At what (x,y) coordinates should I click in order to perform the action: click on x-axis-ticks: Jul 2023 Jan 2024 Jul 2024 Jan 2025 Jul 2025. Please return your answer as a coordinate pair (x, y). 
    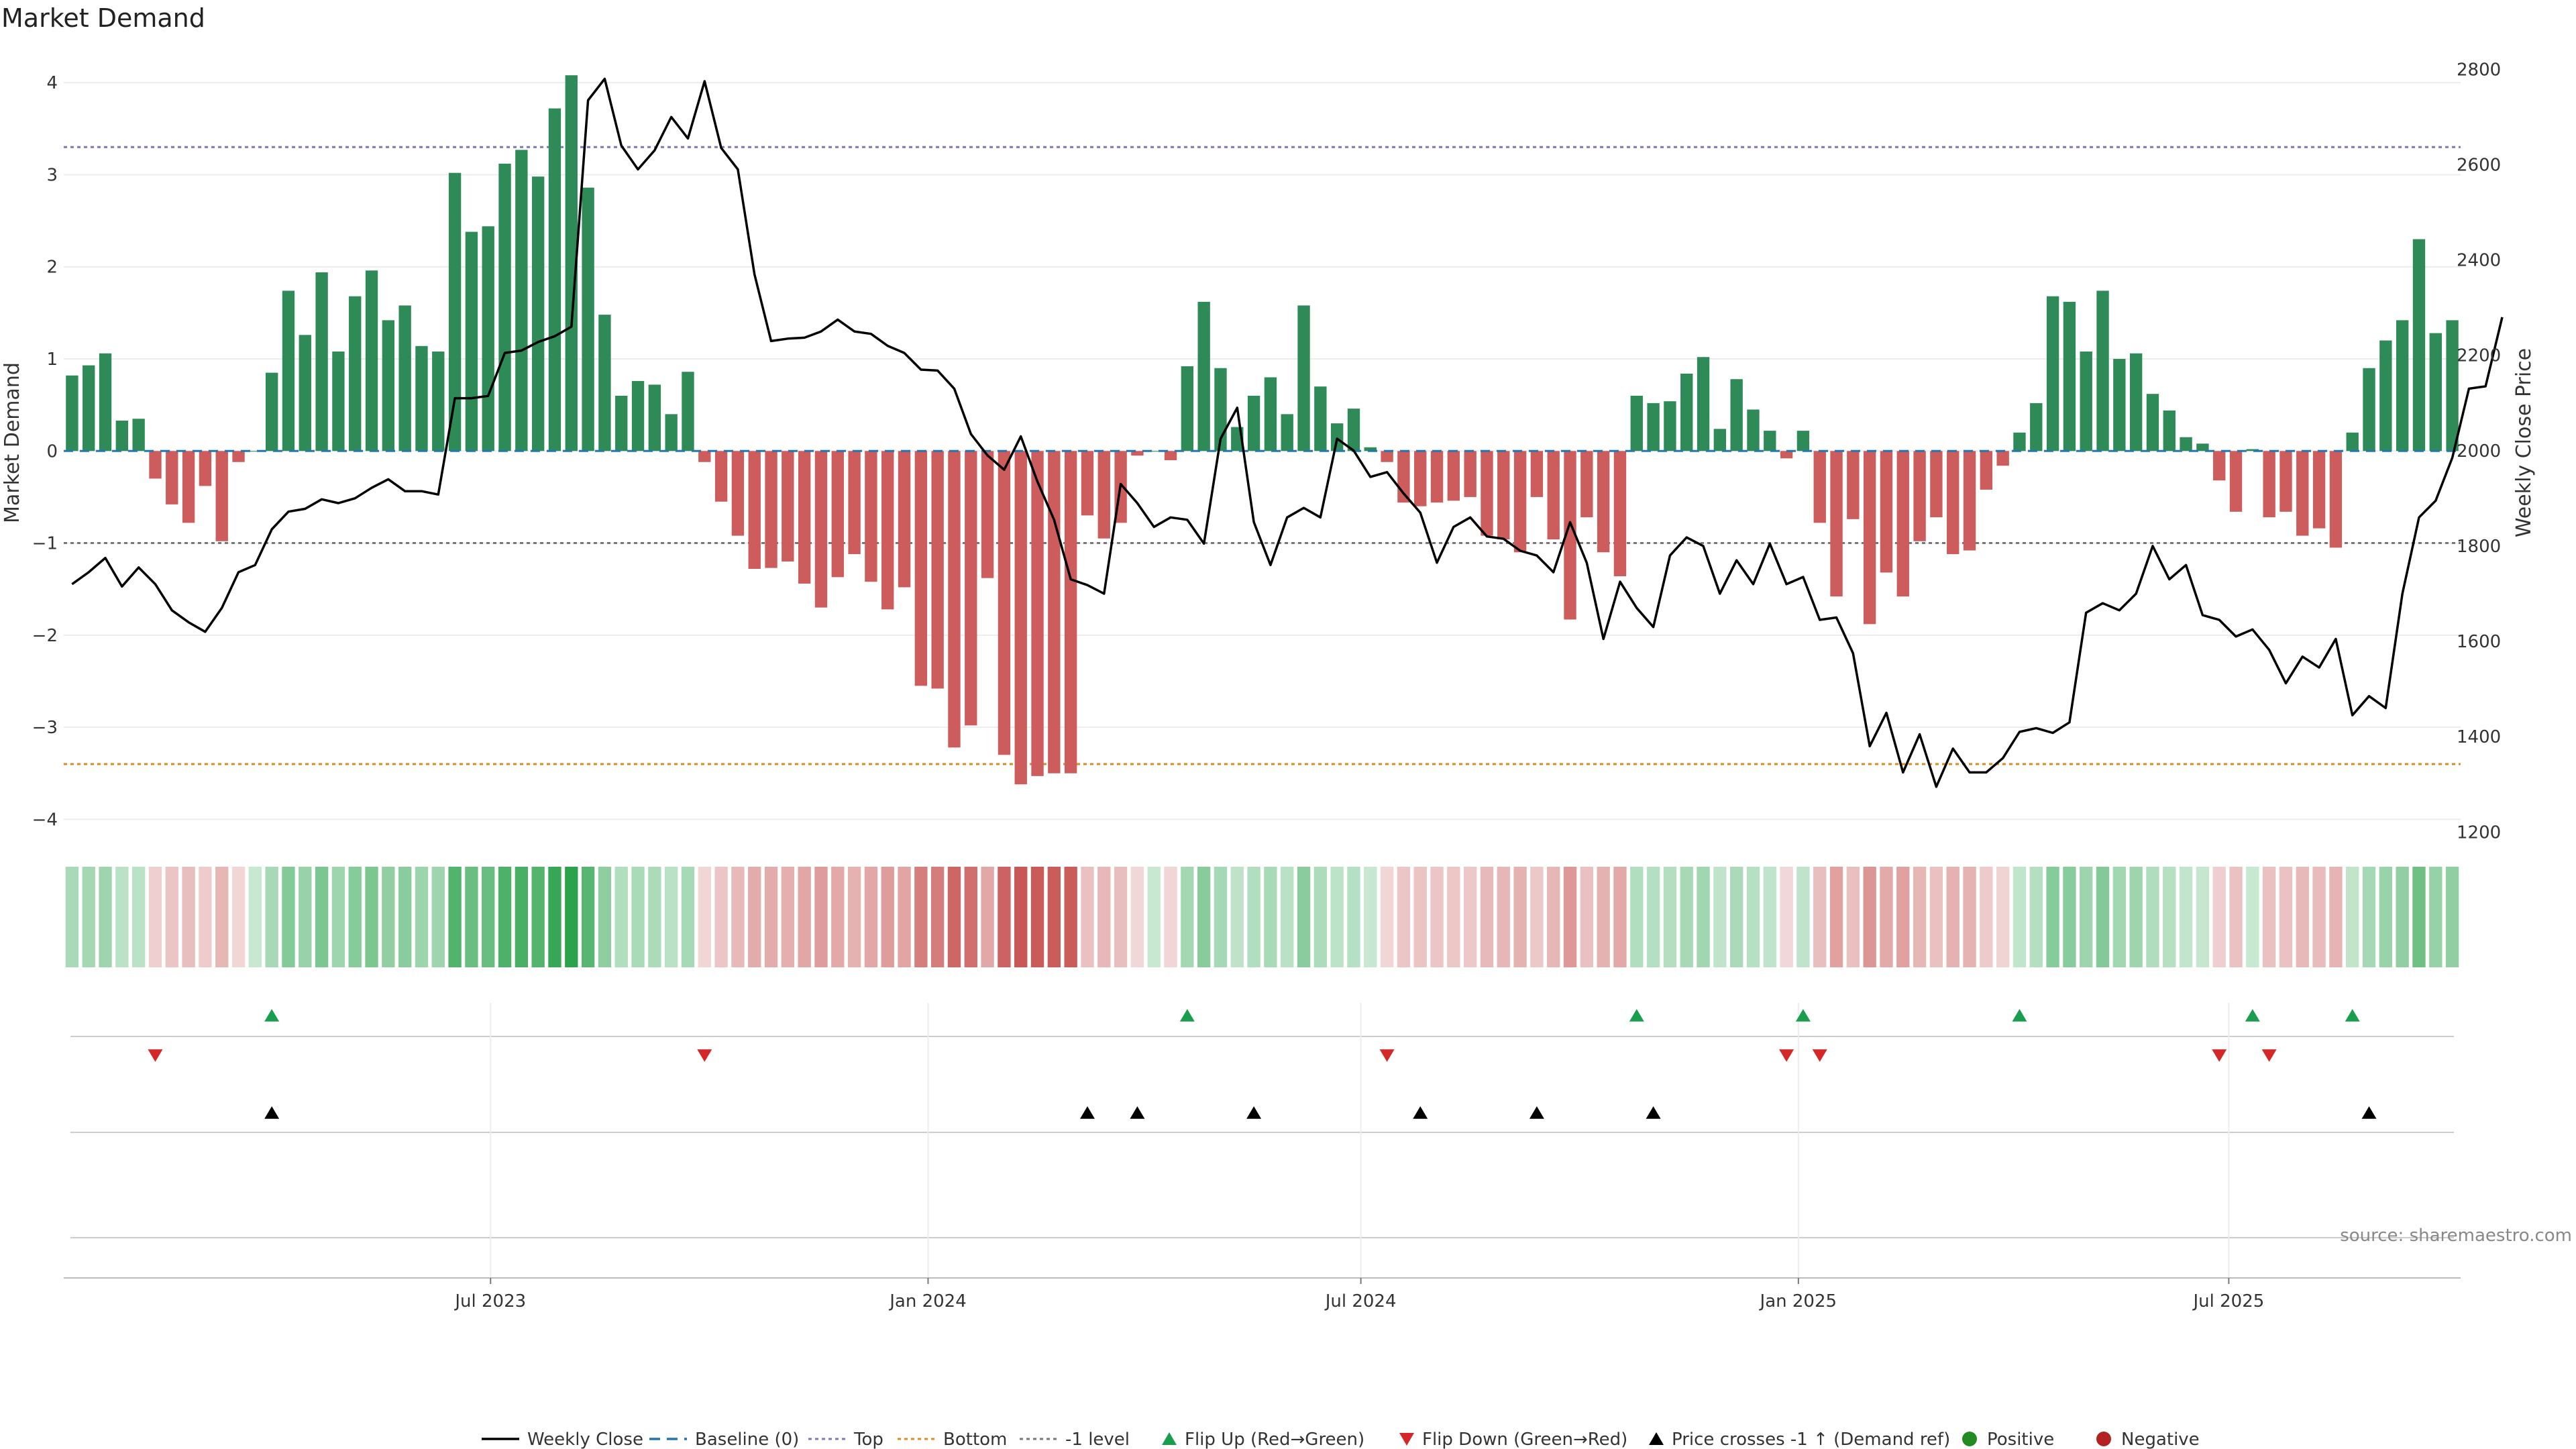
    Looking at the image, I should click on (1358, 1294).